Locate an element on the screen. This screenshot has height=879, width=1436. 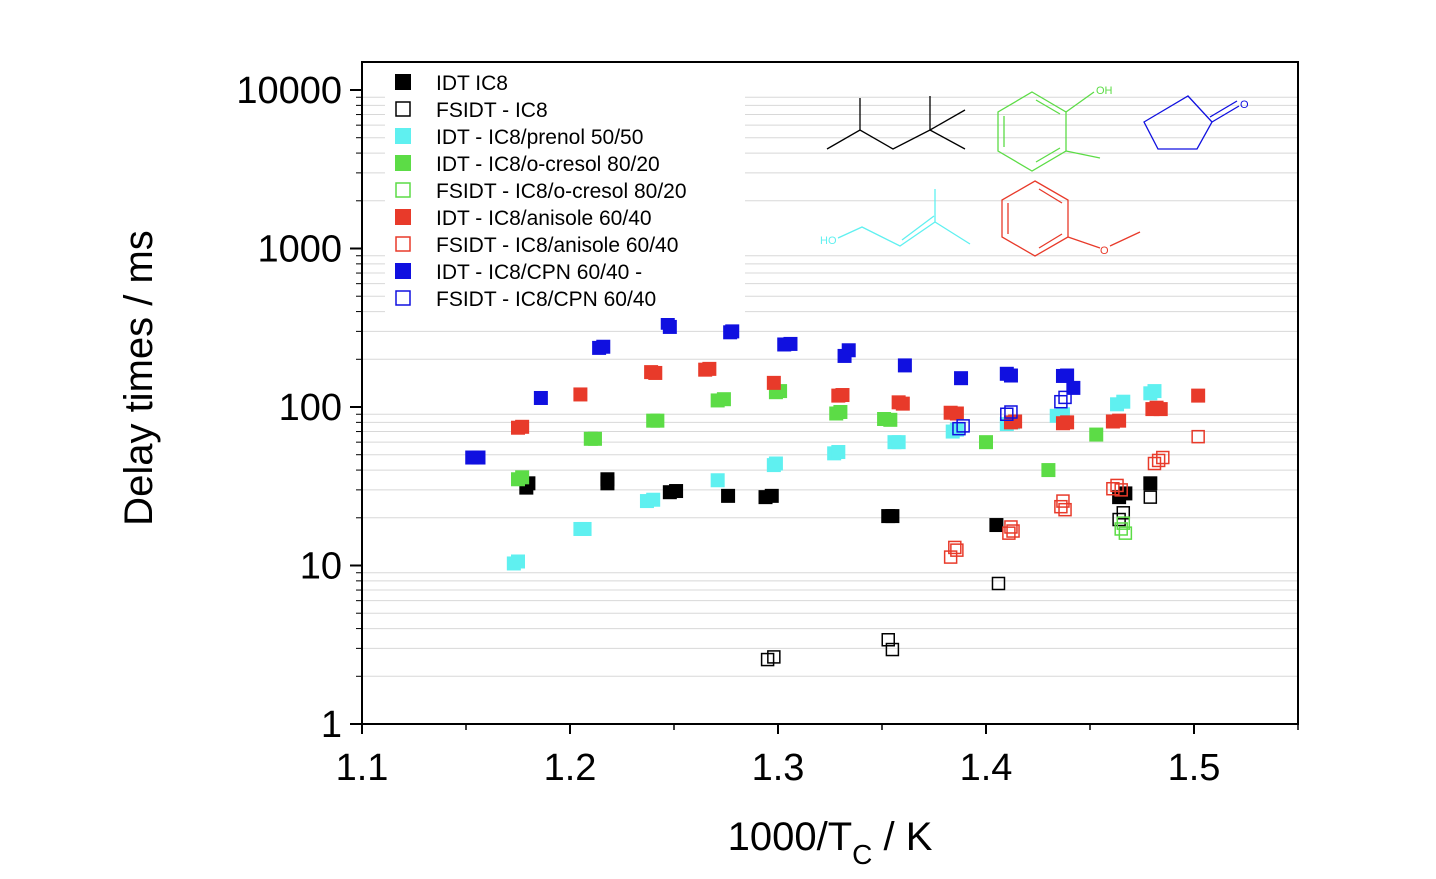
prenol-double-bond is located at coordinates (918, 228).